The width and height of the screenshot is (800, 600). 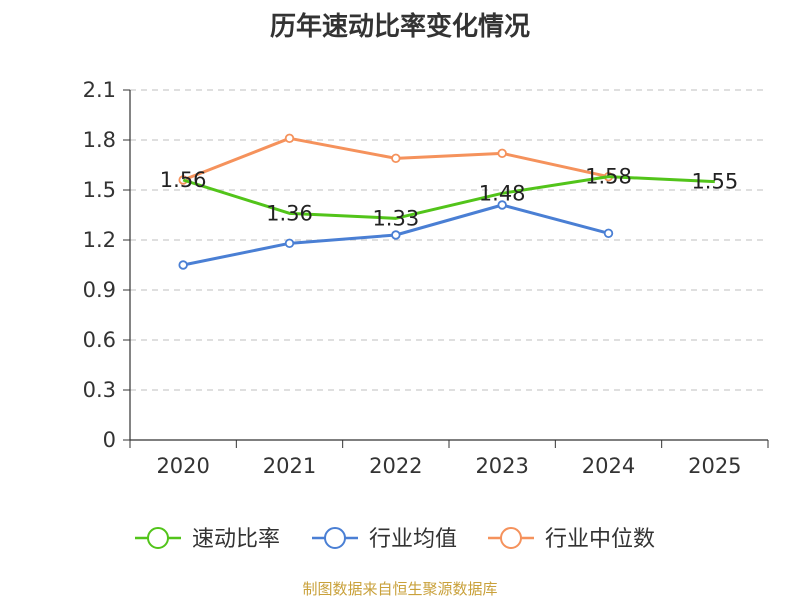 I want to click on chart-title: 历年速动比率变化情况, so click(x=399, y=27).